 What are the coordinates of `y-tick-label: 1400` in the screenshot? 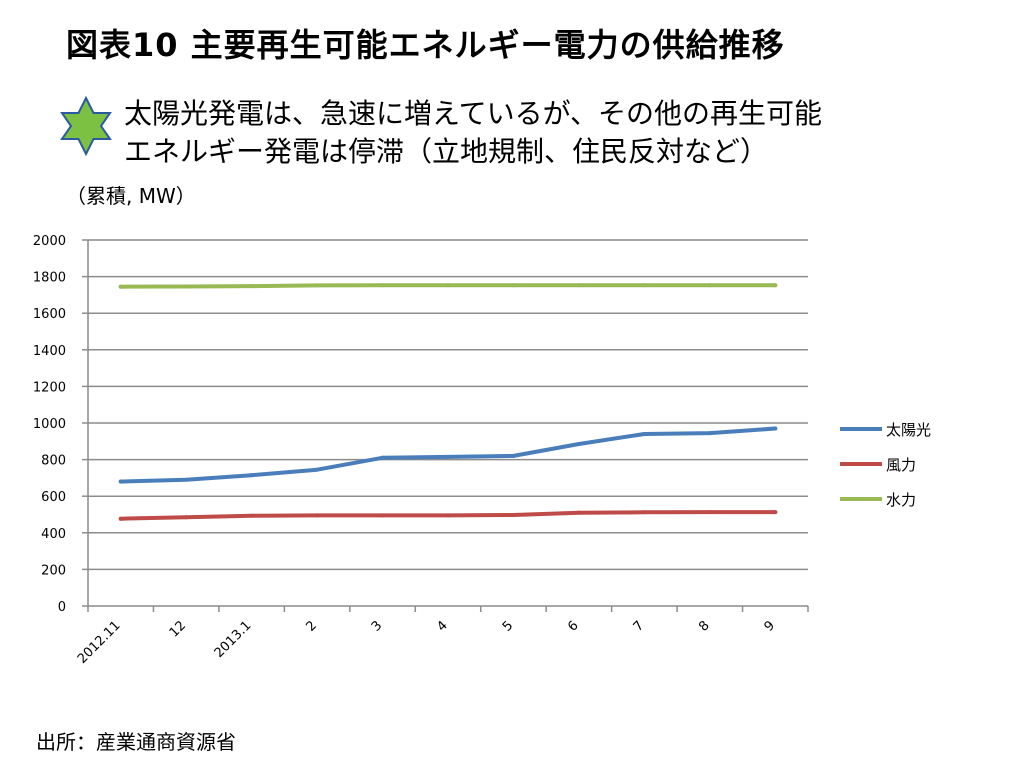 It's located at (49, 351).